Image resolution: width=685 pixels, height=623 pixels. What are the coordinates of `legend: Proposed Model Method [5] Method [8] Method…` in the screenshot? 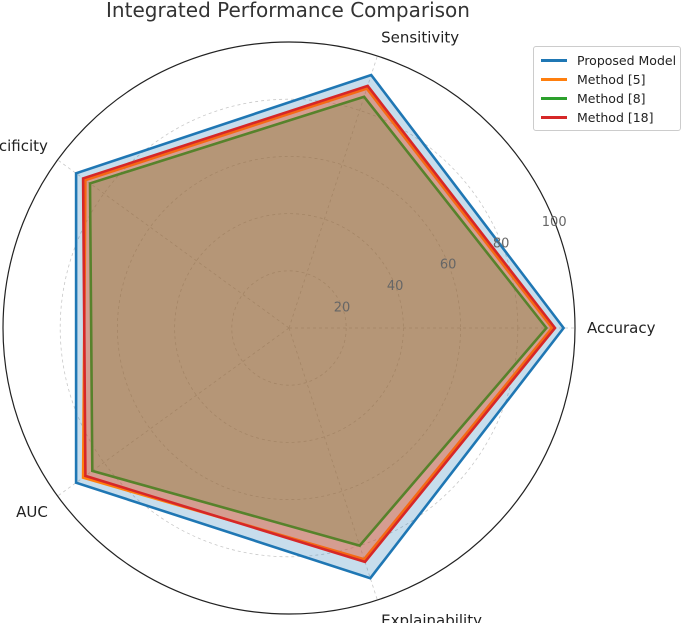 It's located at (607, 88).